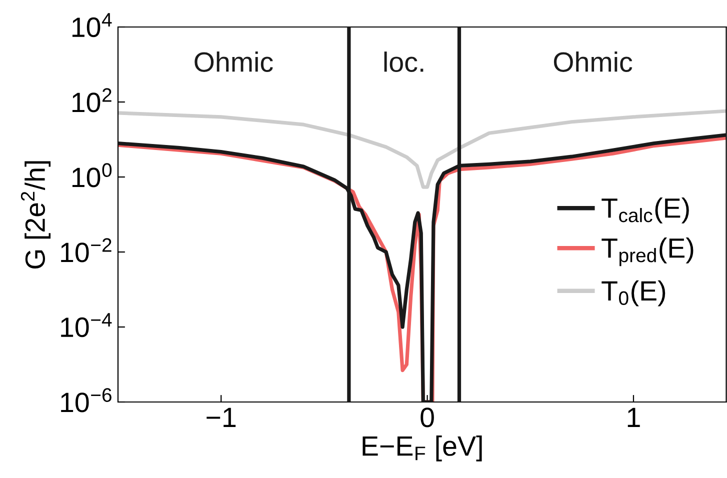 Image resolution: width=727 pixels, height=478 pixels. I want to click on legend-label: T$_{pred}$(E), so click(648, 252).